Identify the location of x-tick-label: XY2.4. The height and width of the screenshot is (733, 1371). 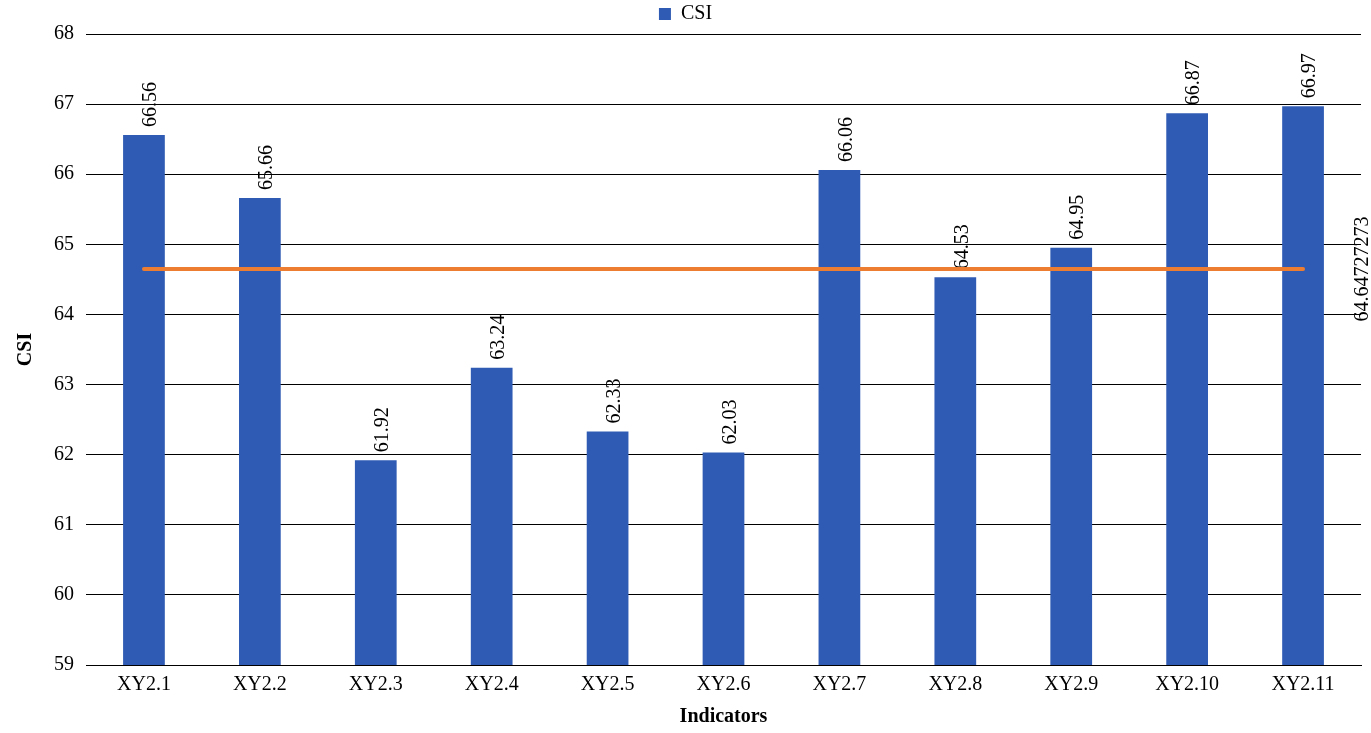
(491, 683).